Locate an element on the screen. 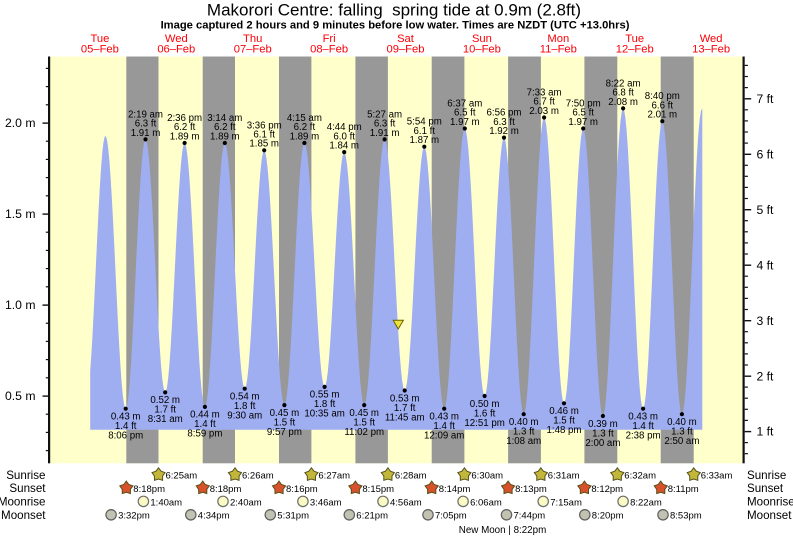 This screenshot has width=793, height=538. svg-text: 4:15 am is located at coordinates (304, 118).